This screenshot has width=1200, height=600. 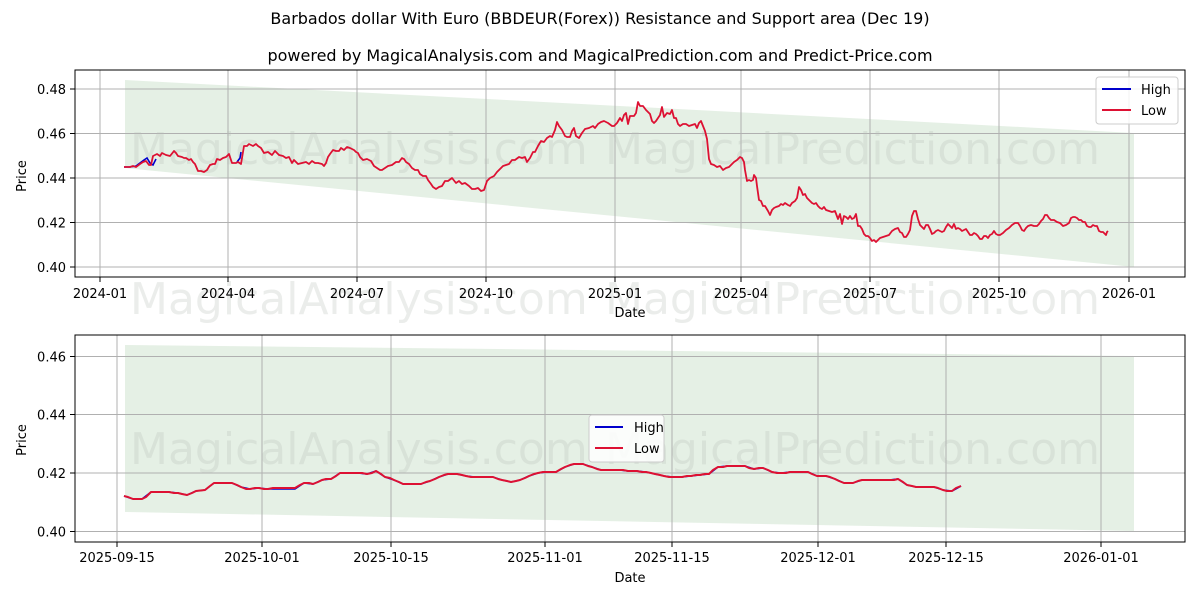 What do you see at coordinates (999, 294) in the screenshot?
I see `top-xtick-label: 2025-10` at bounding box center [999, 294].